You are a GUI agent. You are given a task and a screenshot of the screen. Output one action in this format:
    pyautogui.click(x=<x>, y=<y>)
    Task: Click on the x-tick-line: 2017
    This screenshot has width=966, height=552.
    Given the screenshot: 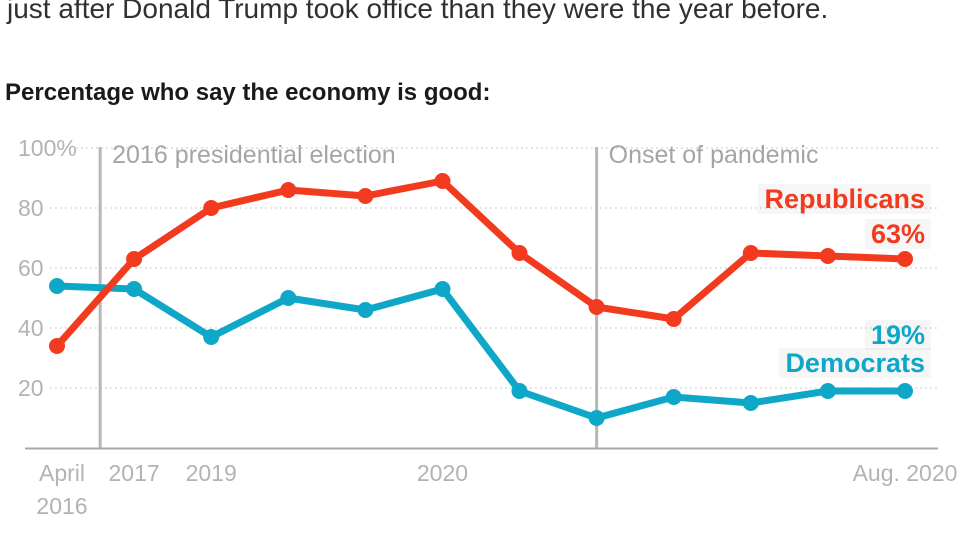 What is the action you would take?
    pyautogui.click(x=134, y=473)
    